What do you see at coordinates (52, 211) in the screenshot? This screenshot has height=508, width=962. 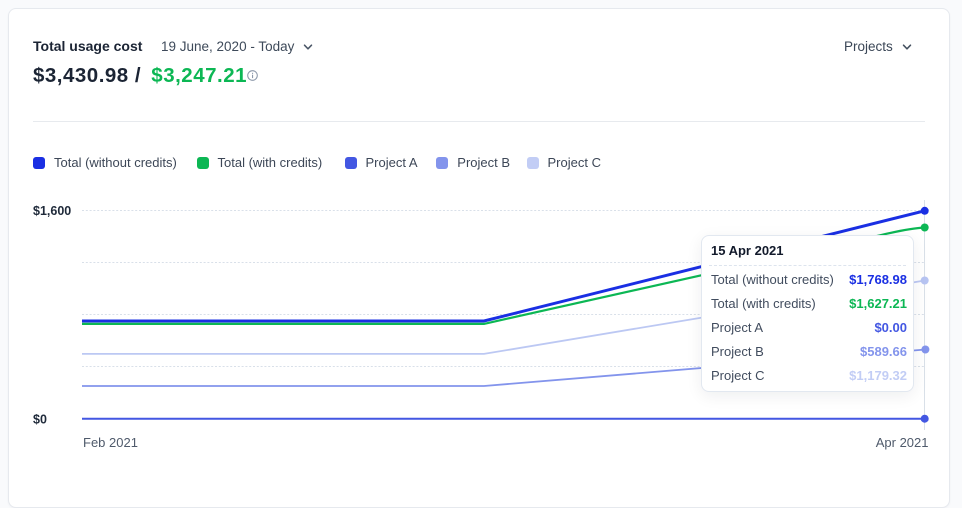 I see `svg-text: $1,600` at bounding box center [52, 211].